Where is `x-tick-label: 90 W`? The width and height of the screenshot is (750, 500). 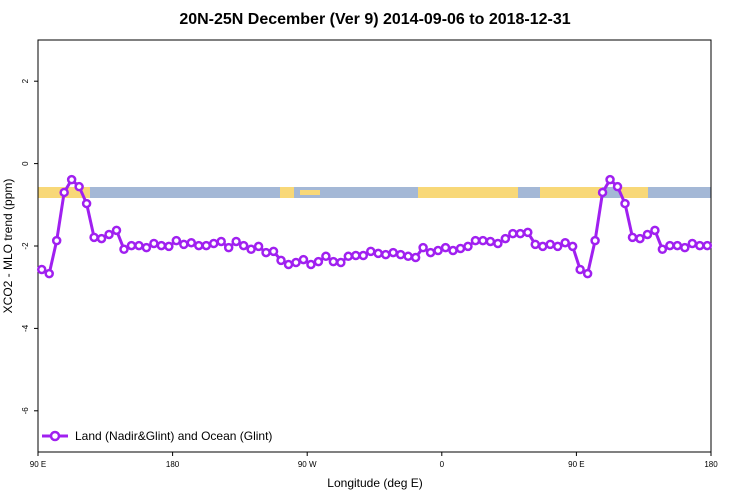
x-tick-label: 90 W is located at coordinates (307, 464).